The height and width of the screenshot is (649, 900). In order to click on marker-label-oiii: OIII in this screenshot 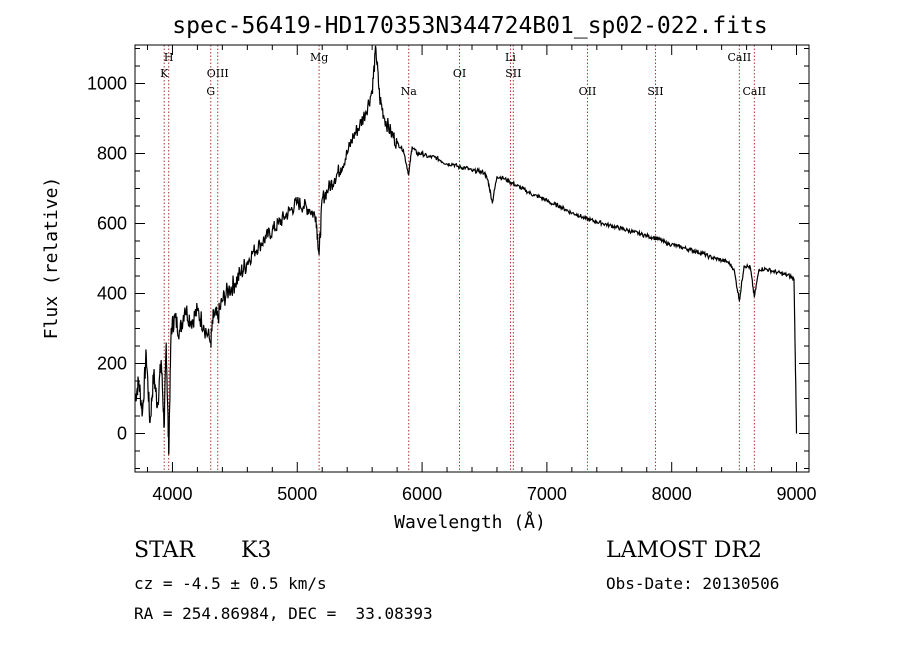, I will do `click(218, 73)`.